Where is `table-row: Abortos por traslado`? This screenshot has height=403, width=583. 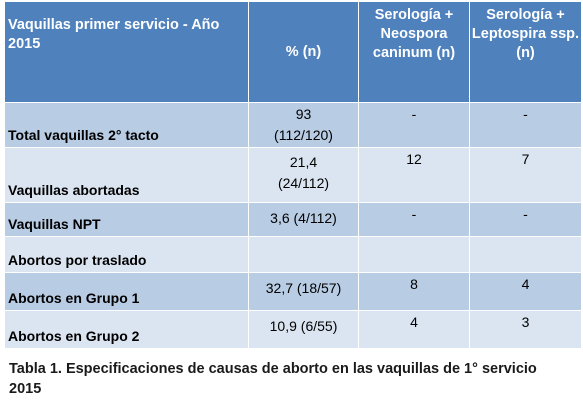
table-row: Abortos por traslado is located at coordinates (293, 254).